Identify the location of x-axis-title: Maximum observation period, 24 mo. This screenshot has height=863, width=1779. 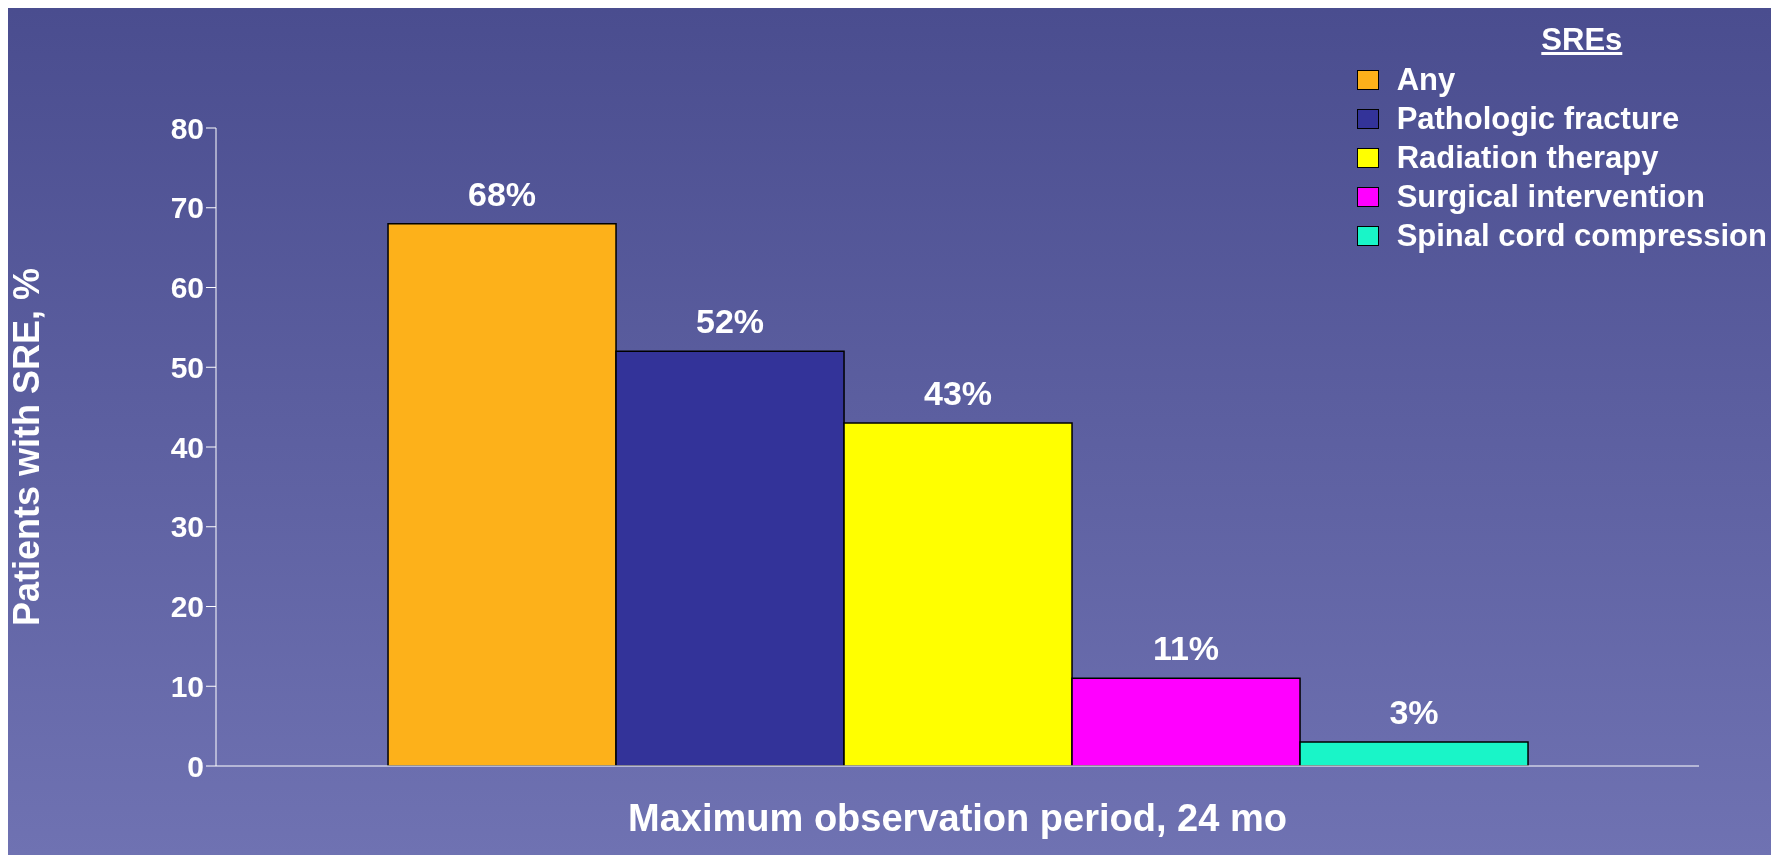
(957, 818).